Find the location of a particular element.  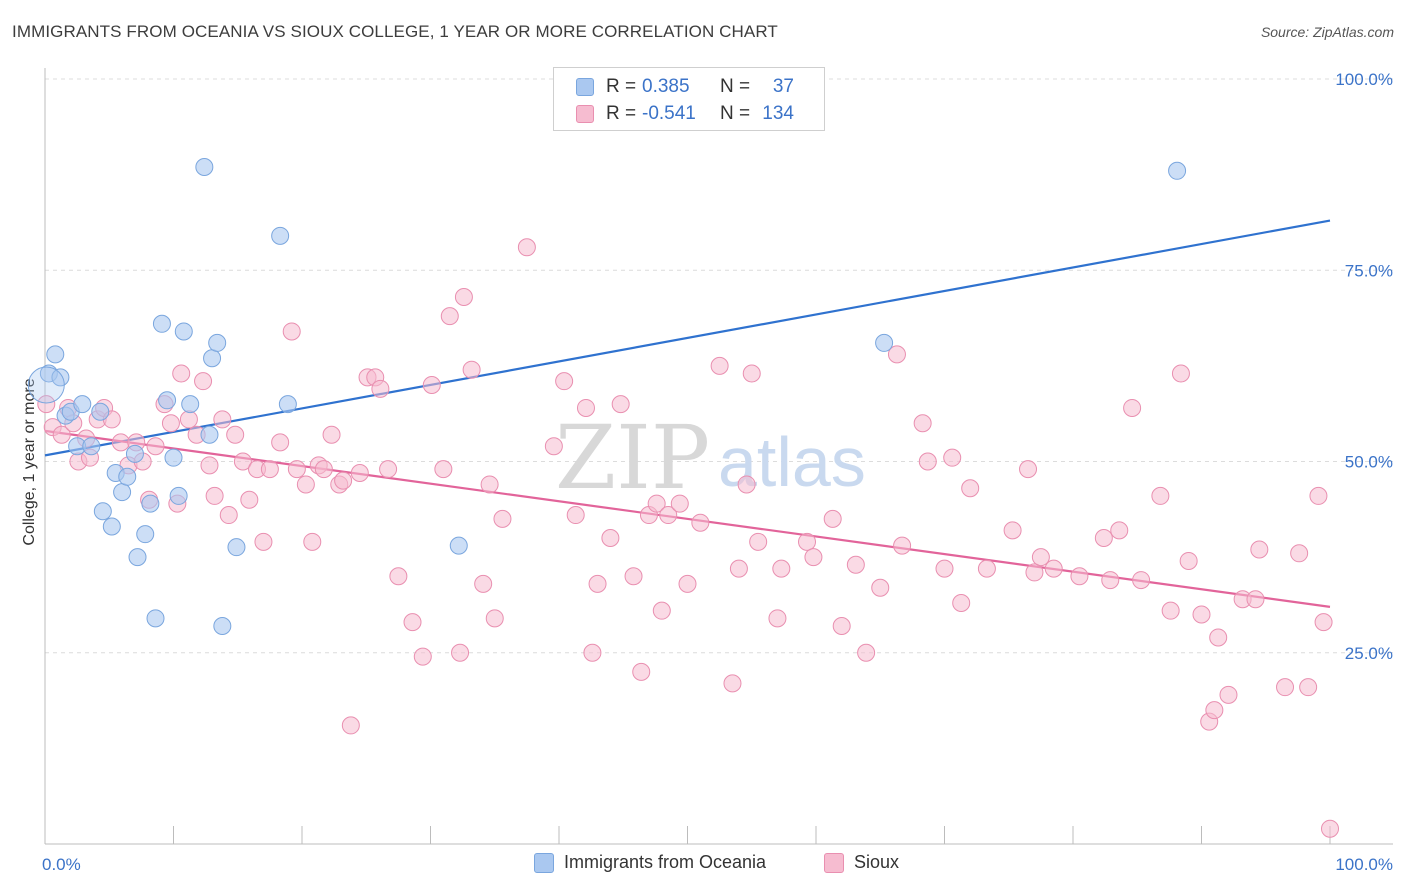

legend-row-sioux: R = -0.541 N = 134 is located at coordinates (685, 114).